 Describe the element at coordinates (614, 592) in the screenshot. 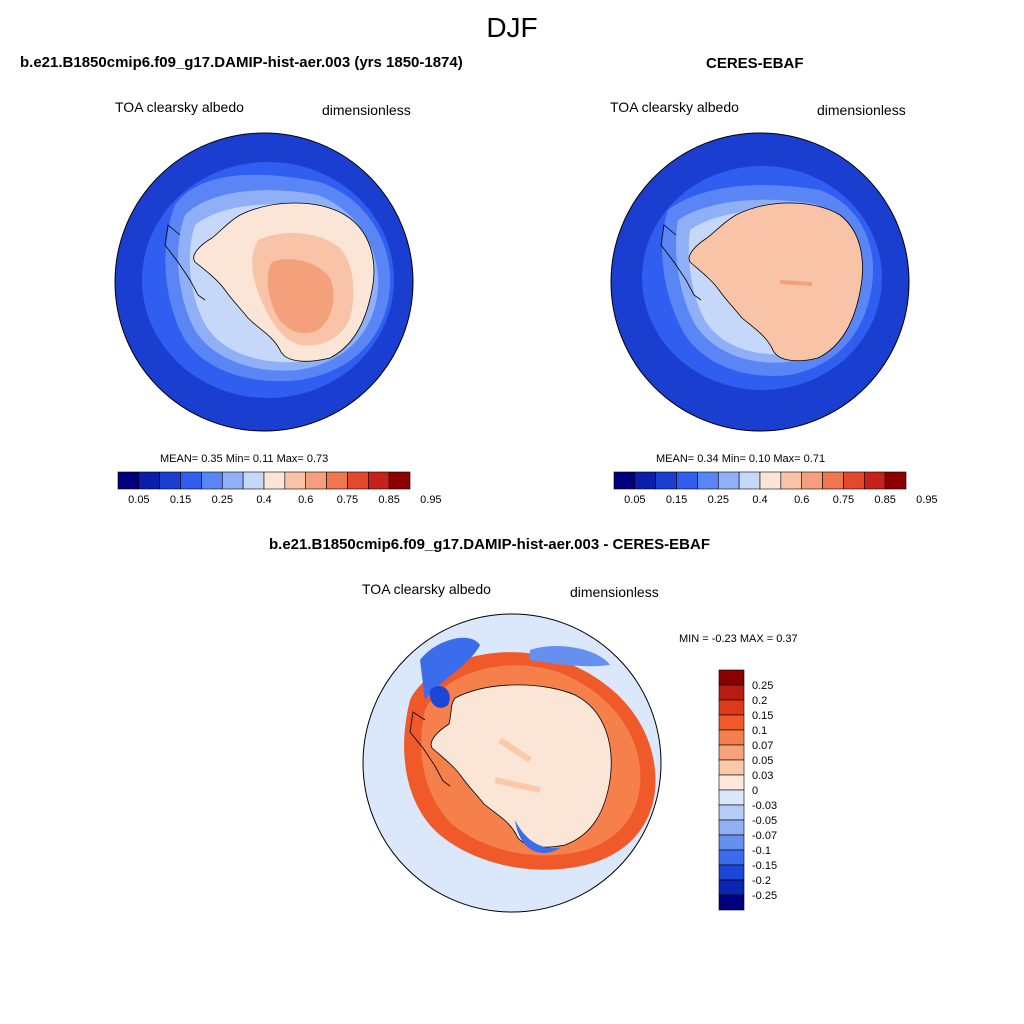

I see `panel3-units-label: dimensionless` at that location.